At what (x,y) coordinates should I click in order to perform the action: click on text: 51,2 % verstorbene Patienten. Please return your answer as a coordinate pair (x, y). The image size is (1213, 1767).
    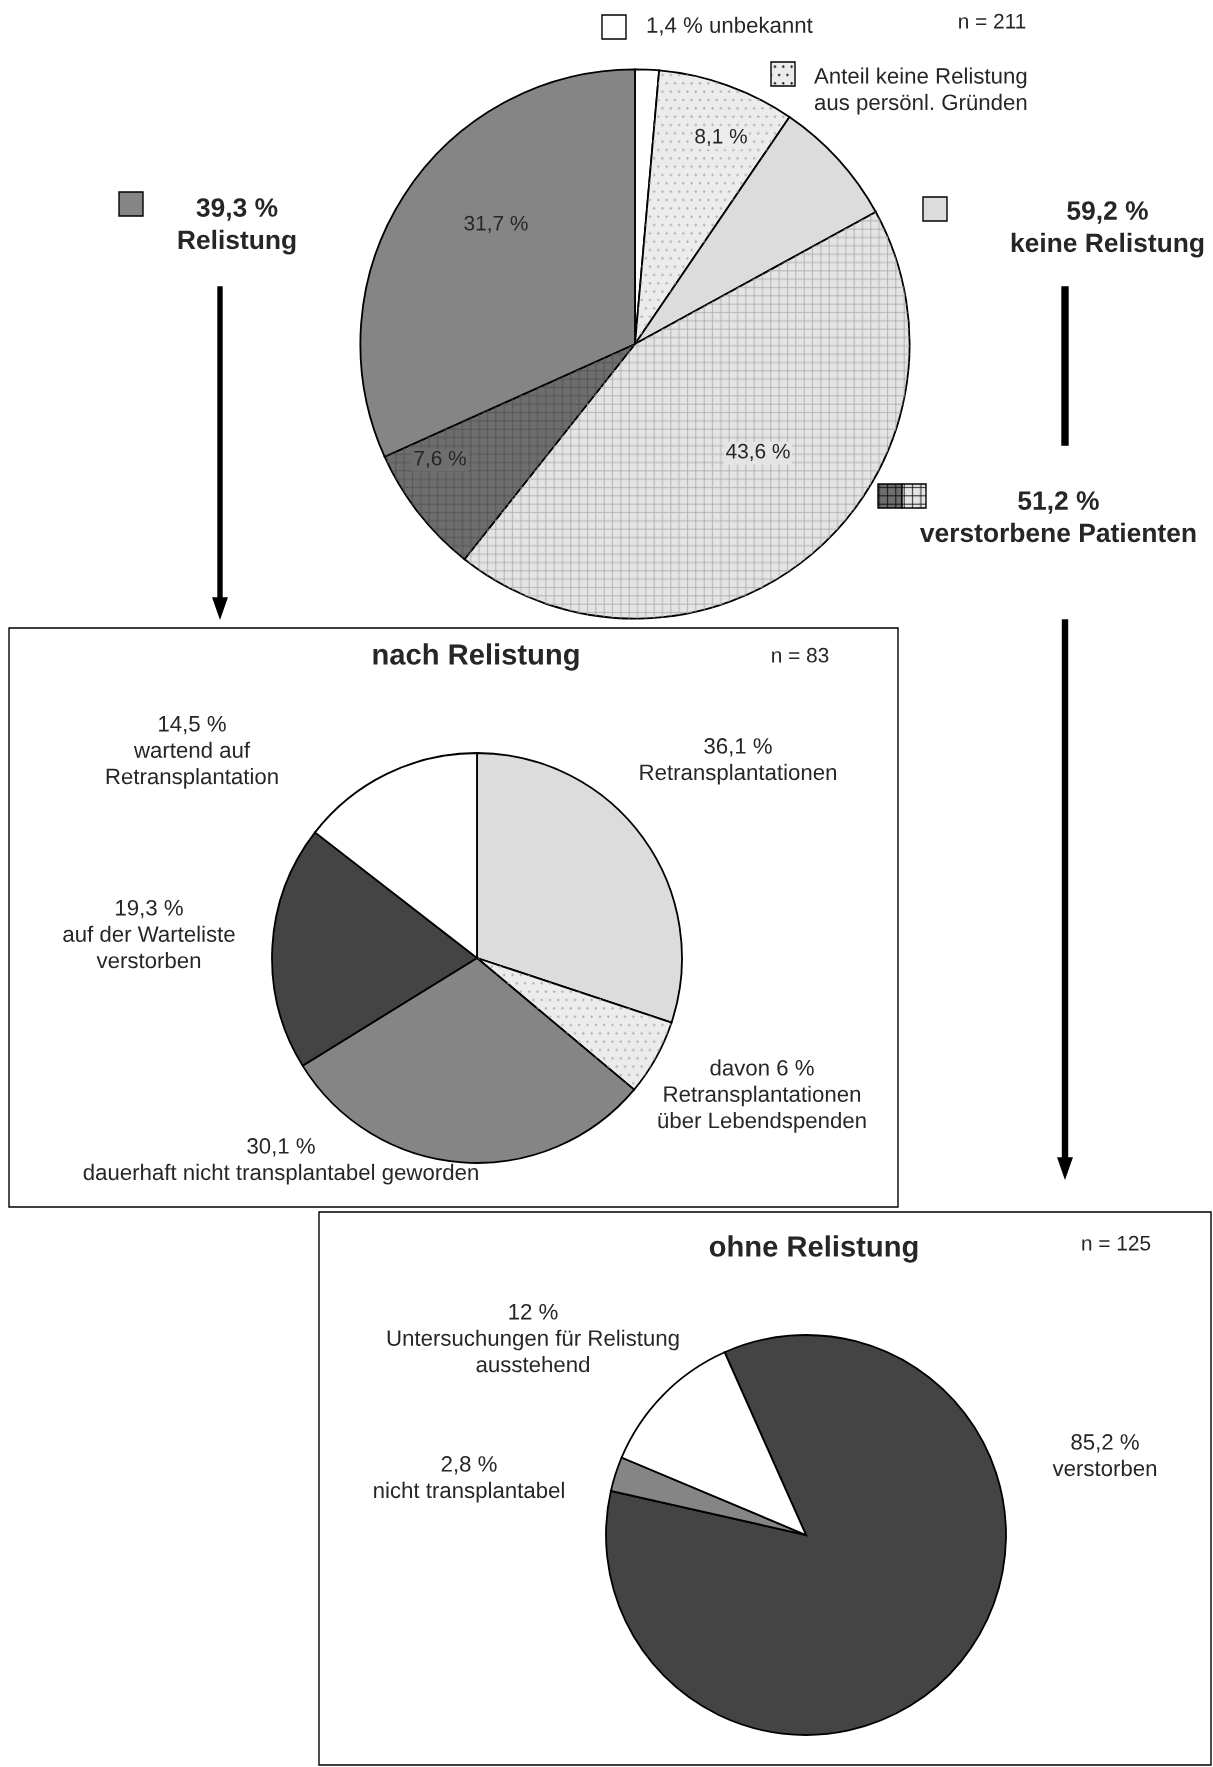
    Looking at the image, I should click on (1057, 517).